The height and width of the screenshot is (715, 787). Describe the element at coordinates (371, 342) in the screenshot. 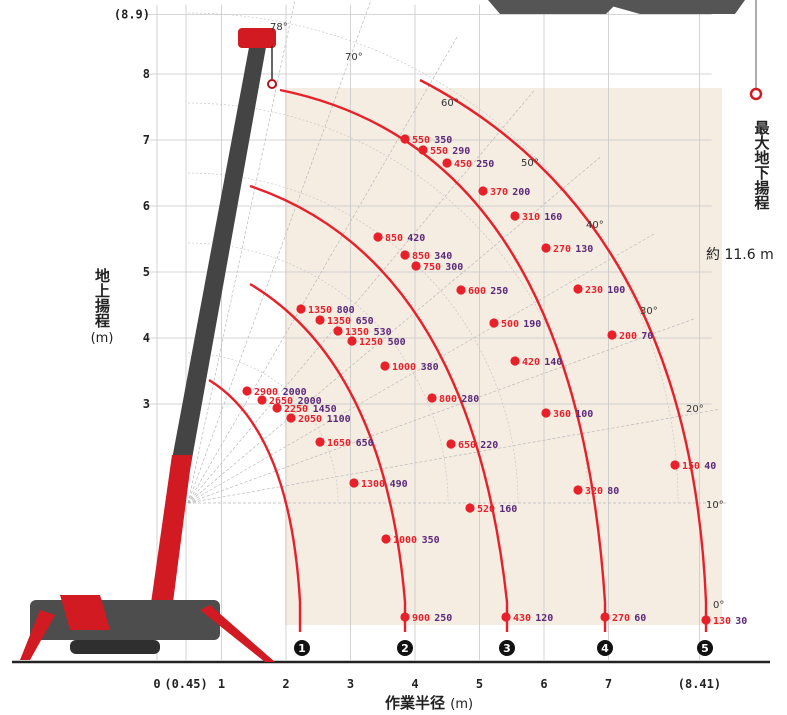

I see `point-value-a: 1250` at that location.